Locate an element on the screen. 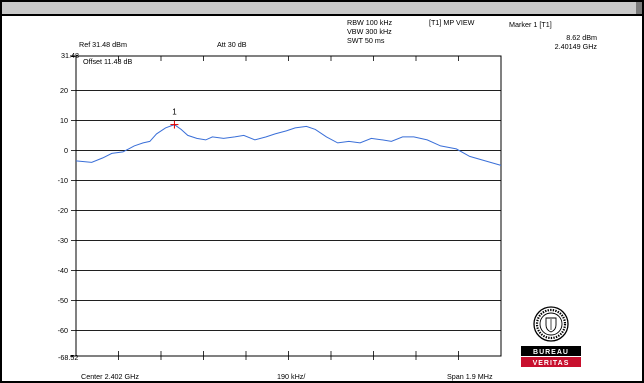 Image resolution: width=644 pixels, height=383 pixels. marker-title: Marker 1 [T1] is located at coordinates (530, 24).